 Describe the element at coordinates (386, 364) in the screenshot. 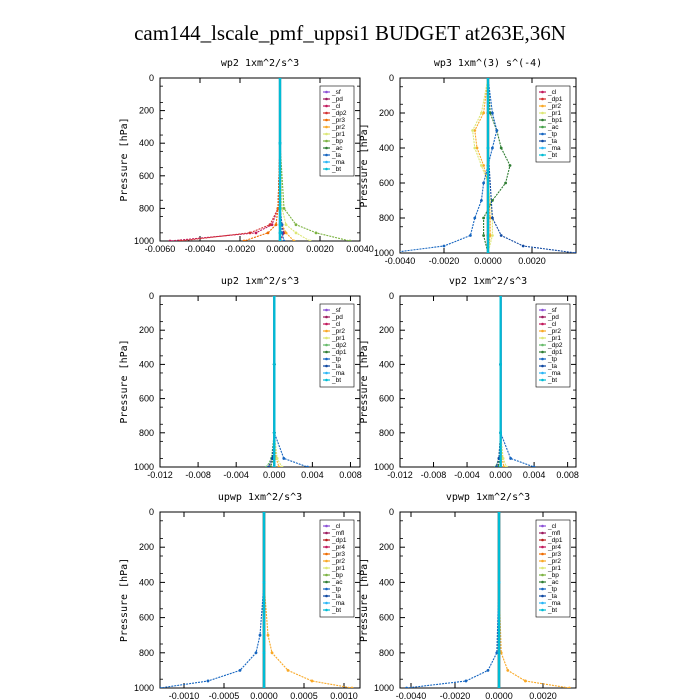

I see `y-tick-label: 400` at that location.